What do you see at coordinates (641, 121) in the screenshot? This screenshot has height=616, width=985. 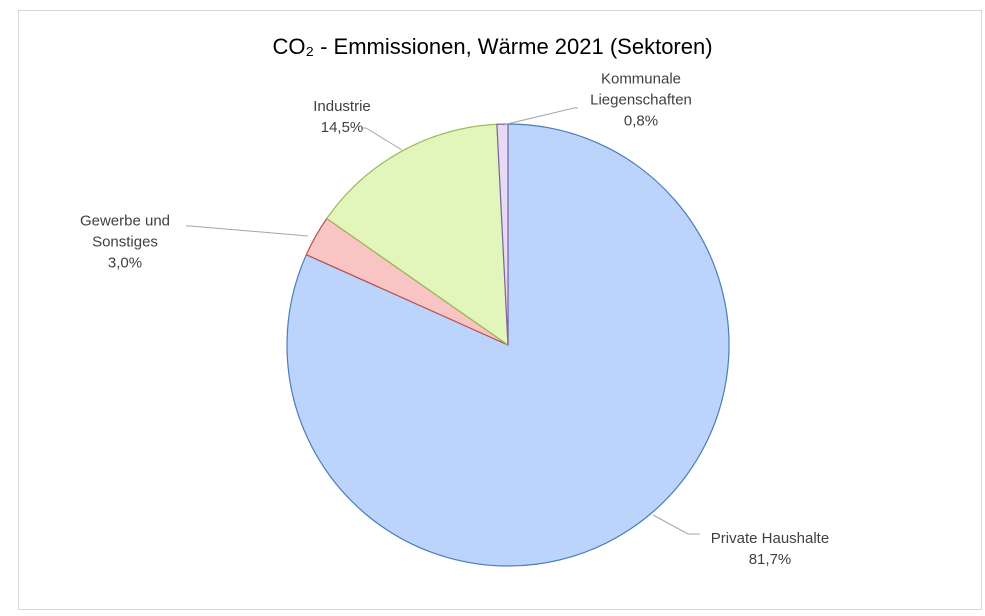 I see `value-label: 0,8%` at bounding box center [641, 121].